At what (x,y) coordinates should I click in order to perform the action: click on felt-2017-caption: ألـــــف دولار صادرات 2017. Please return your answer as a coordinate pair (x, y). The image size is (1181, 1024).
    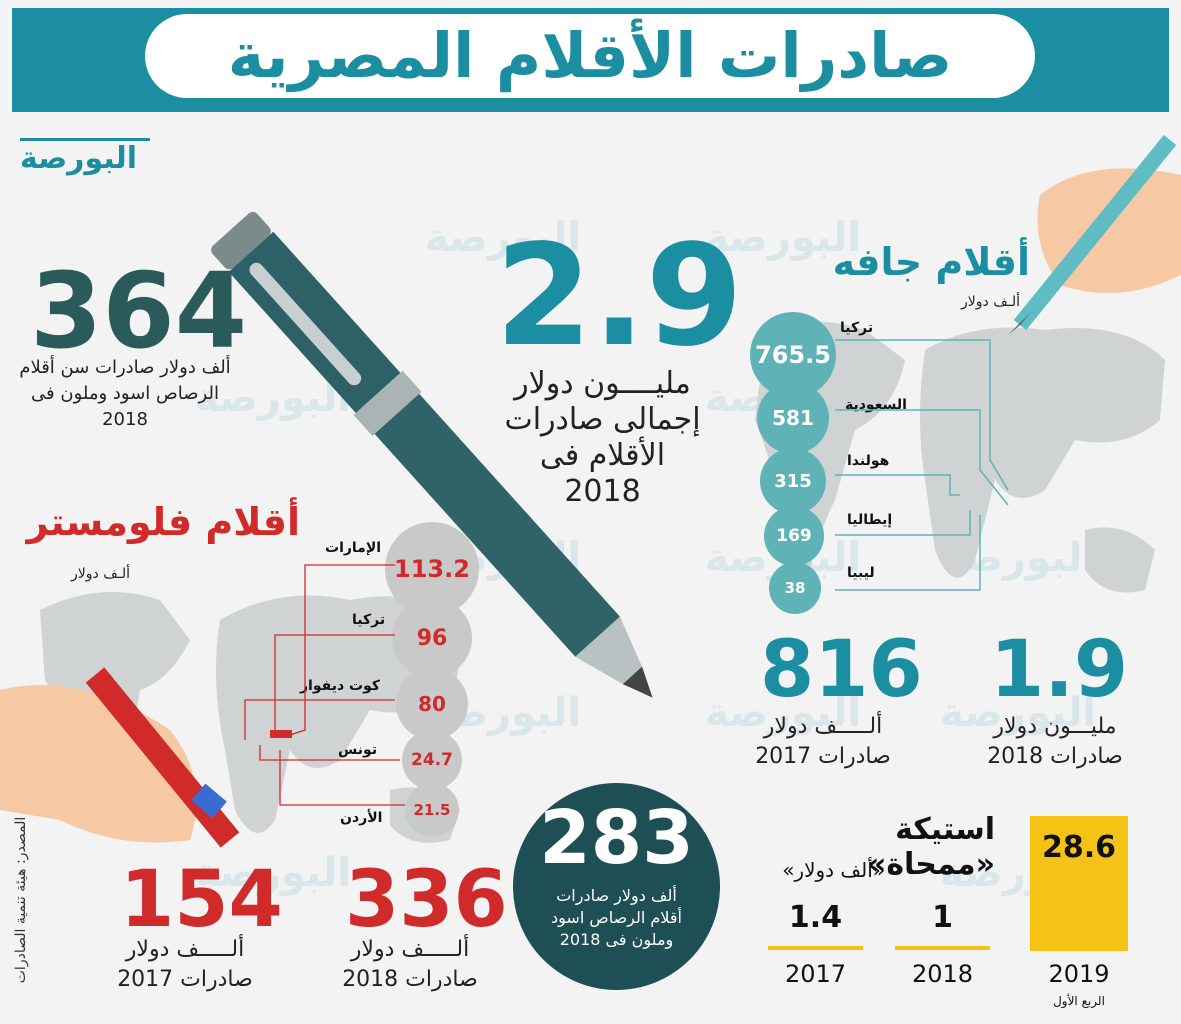
    Looking at the image, I should click on (185, 965).